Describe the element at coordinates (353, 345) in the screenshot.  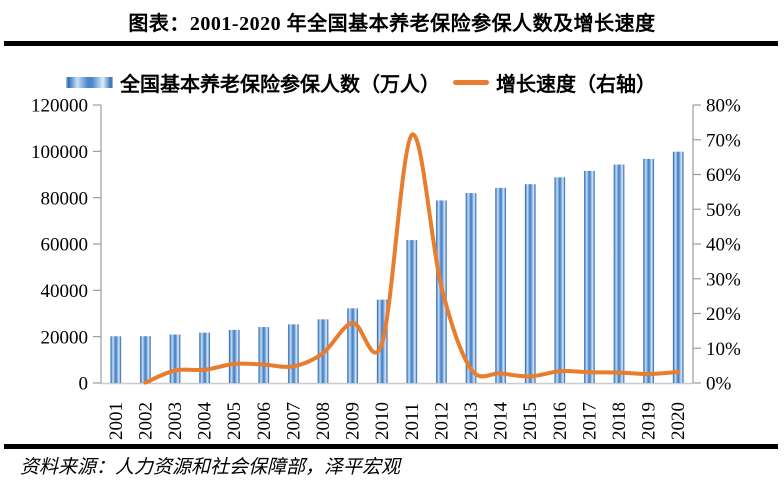
I see `bar-2009` at that location.